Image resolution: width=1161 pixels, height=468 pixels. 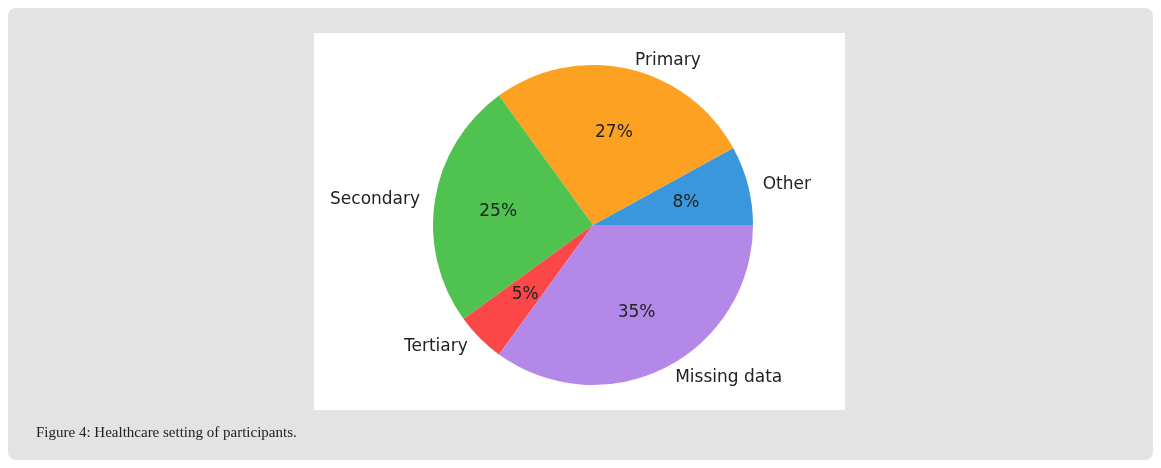 What do you see at coordinates (614, 131) in the screenshot?
I see `data-label: 27%` at bounding box center [614, 131].